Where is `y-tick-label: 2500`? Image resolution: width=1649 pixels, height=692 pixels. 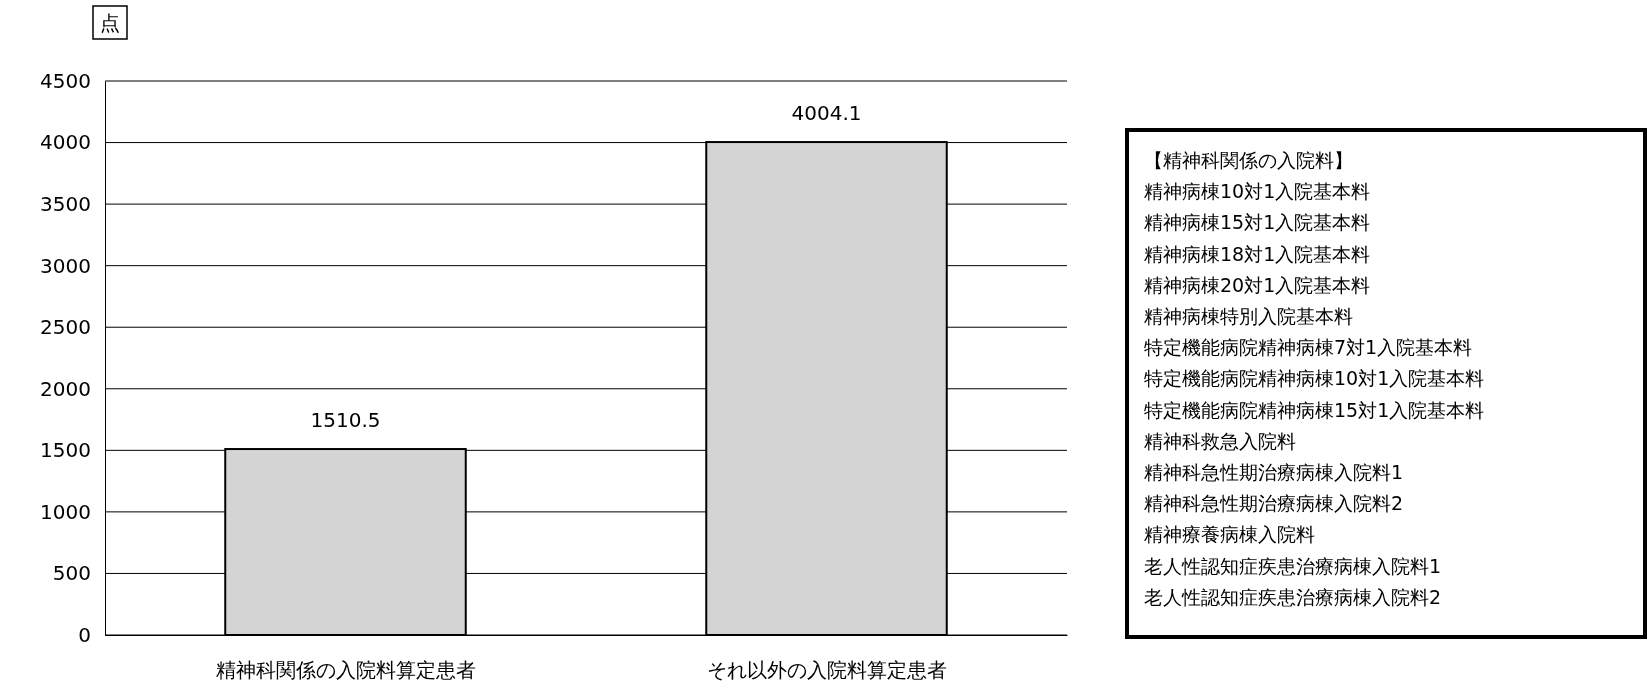 y-tick-label: 2500 is located at coordinates (65, 327).